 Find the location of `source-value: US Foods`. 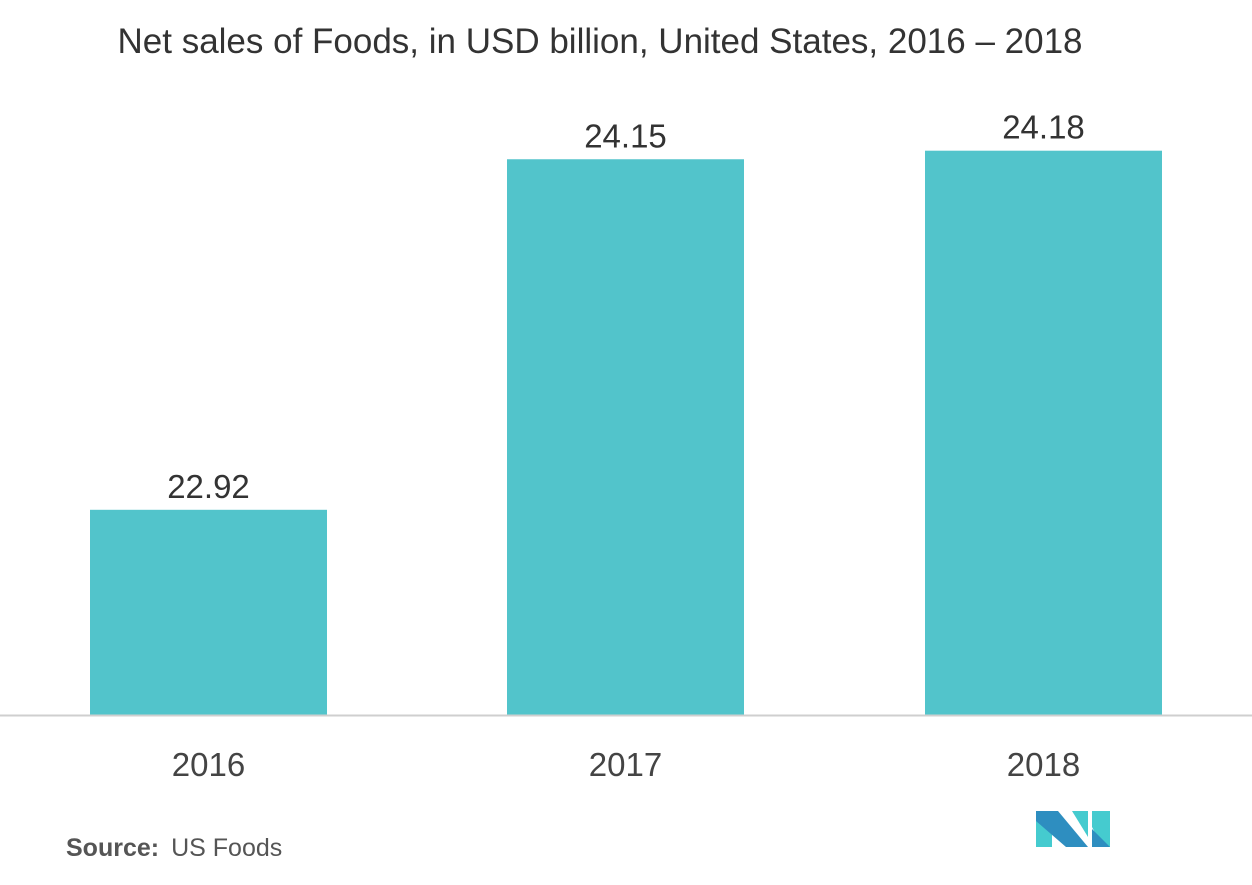

source-value: US Foods is located at coordinates (227, 848).